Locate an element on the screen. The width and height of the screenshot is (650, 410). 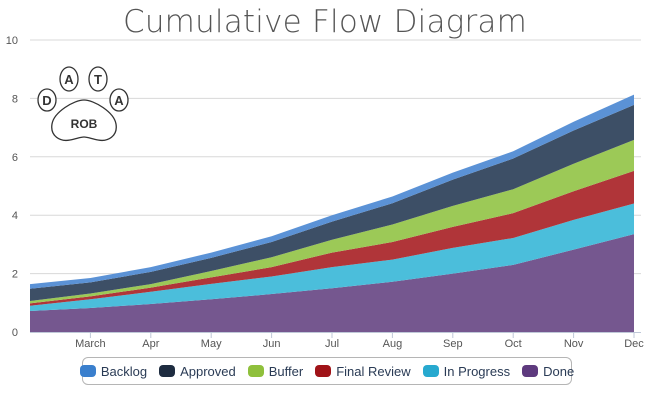
x-tick-label: March is located at coordinates (90, 344).